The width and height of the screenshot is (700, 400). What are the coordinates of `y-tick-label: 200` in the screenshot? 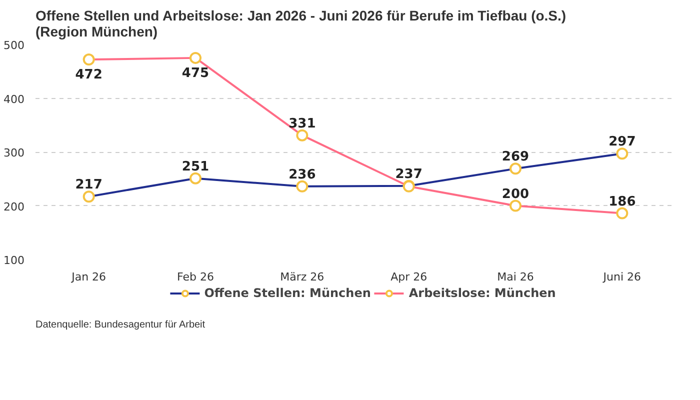 It's located at (14, 207).